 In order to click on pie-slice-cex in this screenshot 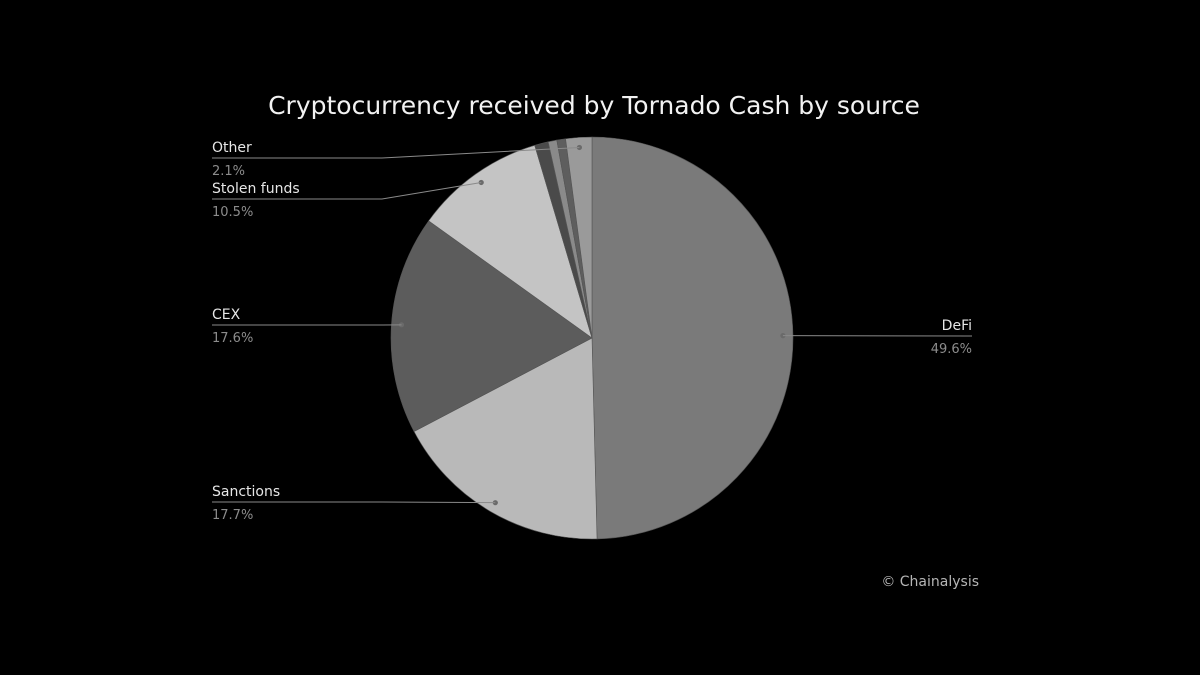, I will do `click(491, 326)`.